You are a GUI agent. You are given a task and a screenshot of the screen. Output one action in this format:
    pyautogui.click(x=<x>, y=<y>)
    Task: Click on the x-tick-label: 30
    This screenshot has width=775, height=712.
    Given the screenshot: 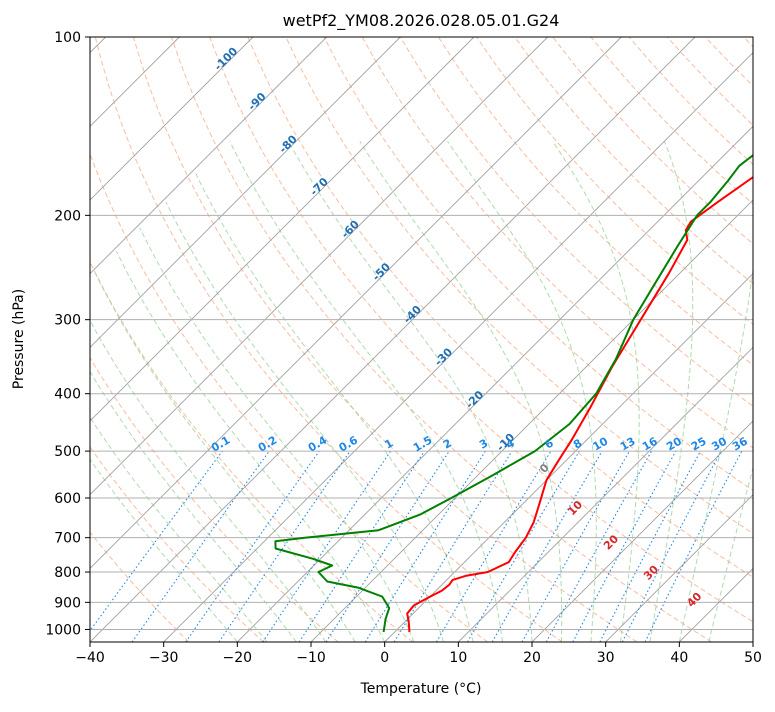 What is the action you would take?
    pyautogui.click(x=606, y=658)
    